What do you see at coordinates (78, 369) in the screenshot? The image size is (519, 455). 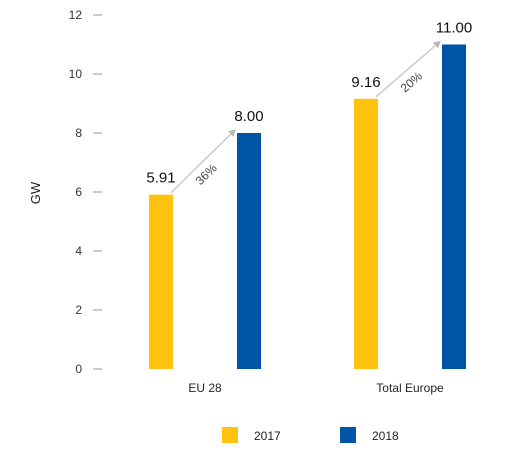 I see `y-tick-label: 0` at bounding box center [78, 369].